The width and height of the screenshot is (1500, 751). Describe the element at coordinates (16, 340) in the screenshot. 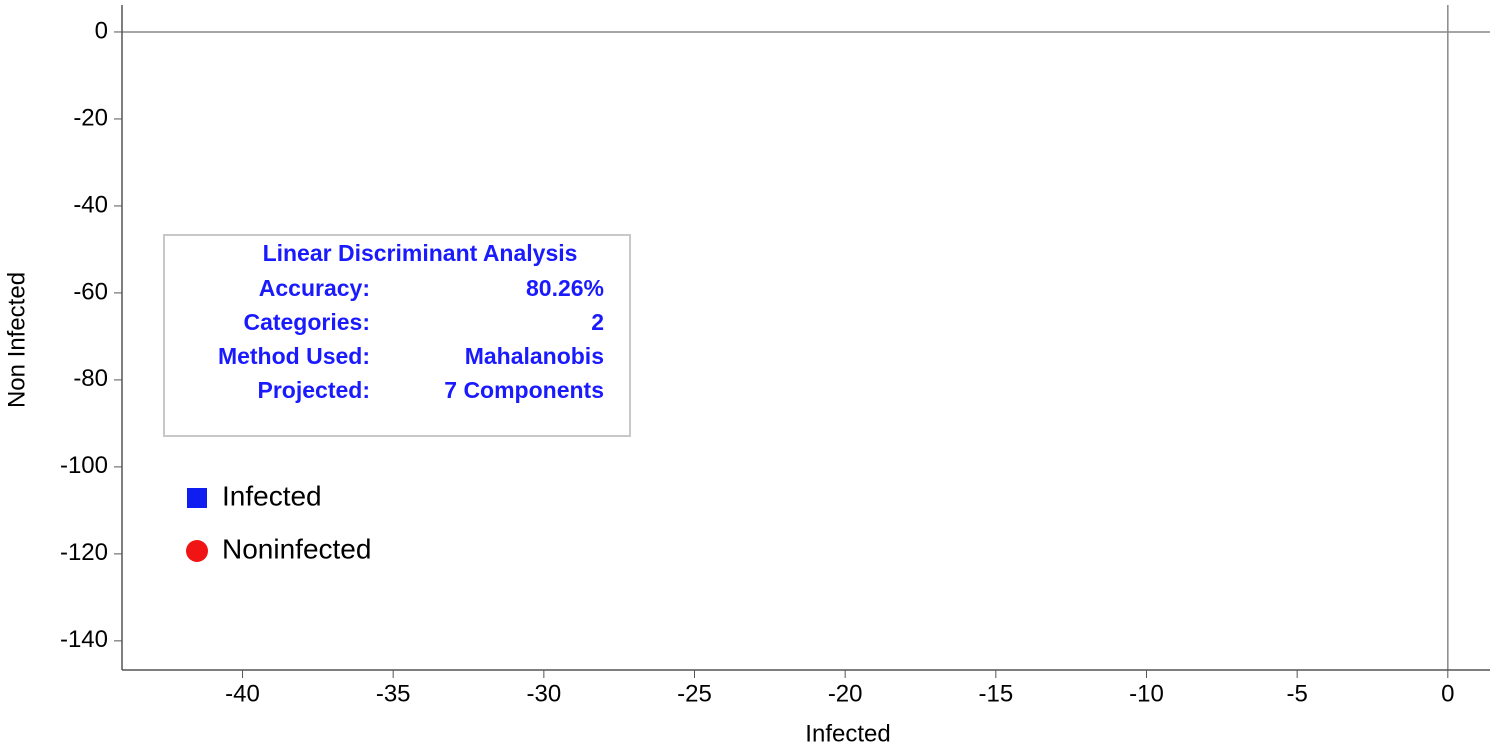

I see `y-axis-label: Non Infected` at that location.